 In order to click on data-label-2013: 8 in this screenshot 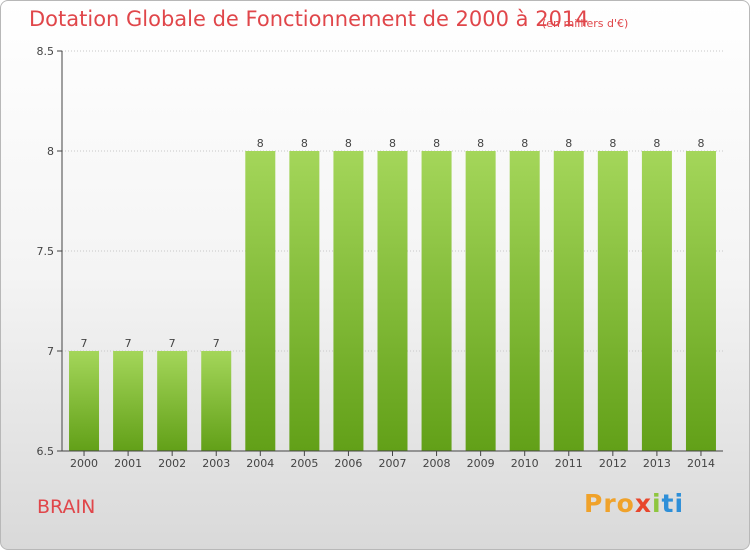, I will do `click(656, 143)`.